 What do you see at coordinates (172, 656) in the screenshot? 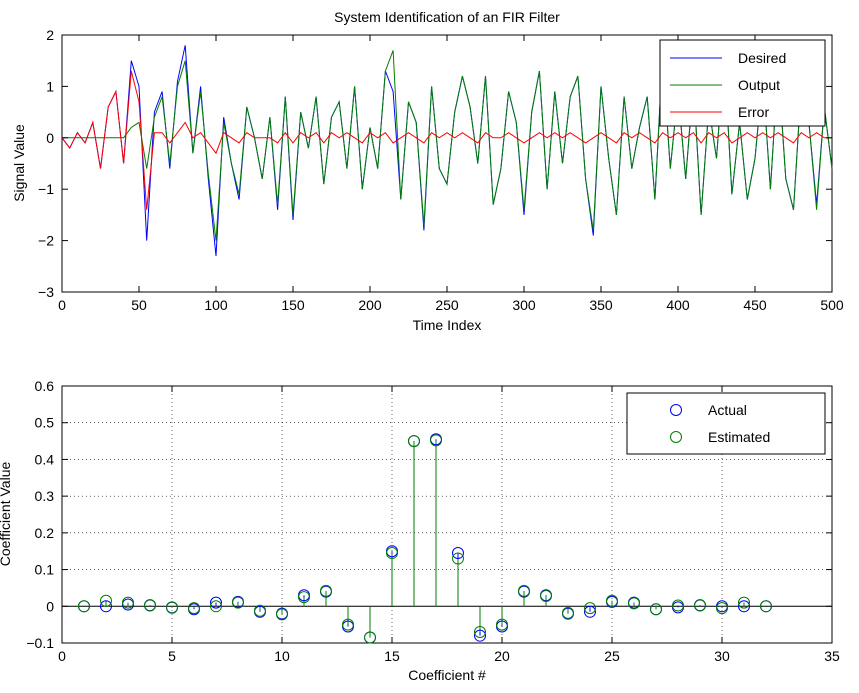
I see `x-tick-label: 5` at bounding box center [172, 656].